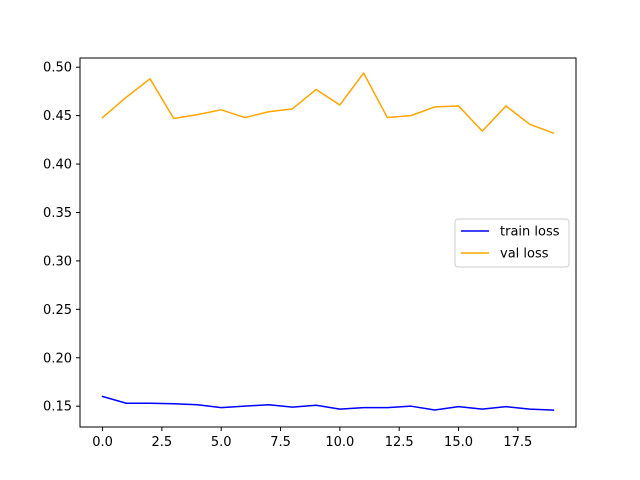 This screenshot has width=640, height=480. Describe the element at coordinates (57, 165) in the screenshot. I see `y-tick-label: 0.40` at that location.